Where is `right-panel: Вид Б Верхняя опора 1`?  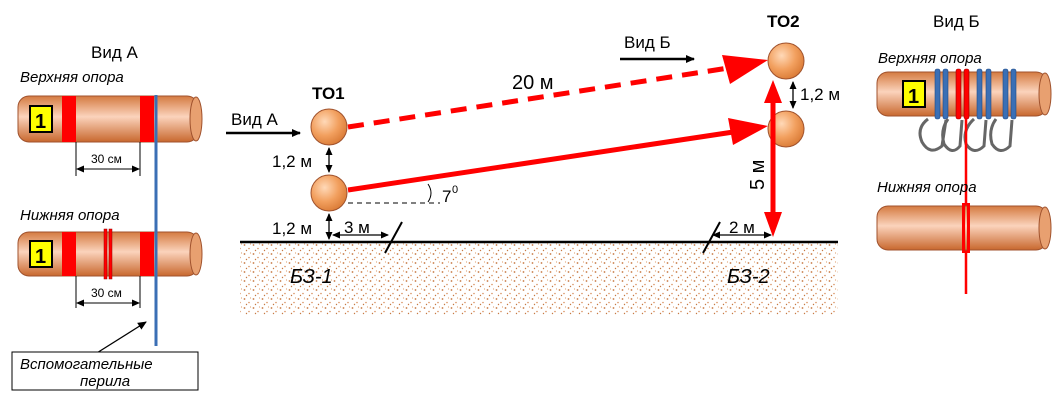
right-panel: Вид Б Верхняя опора 1 is located at coordinates (964, 153).